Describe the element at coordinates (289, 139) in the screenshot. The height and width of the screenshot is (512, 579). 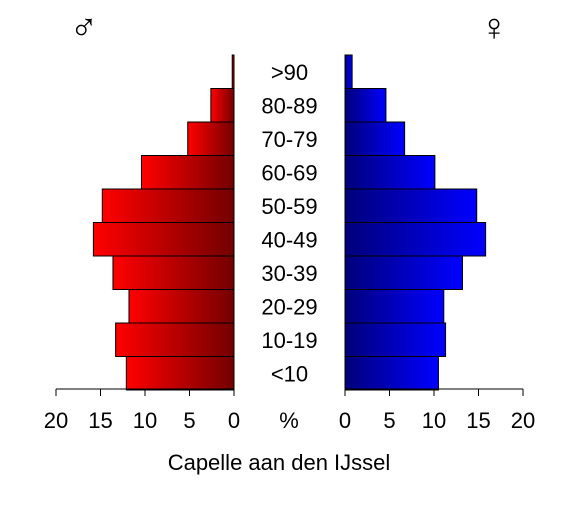
I see `age-group-label: 70-79` at that location.